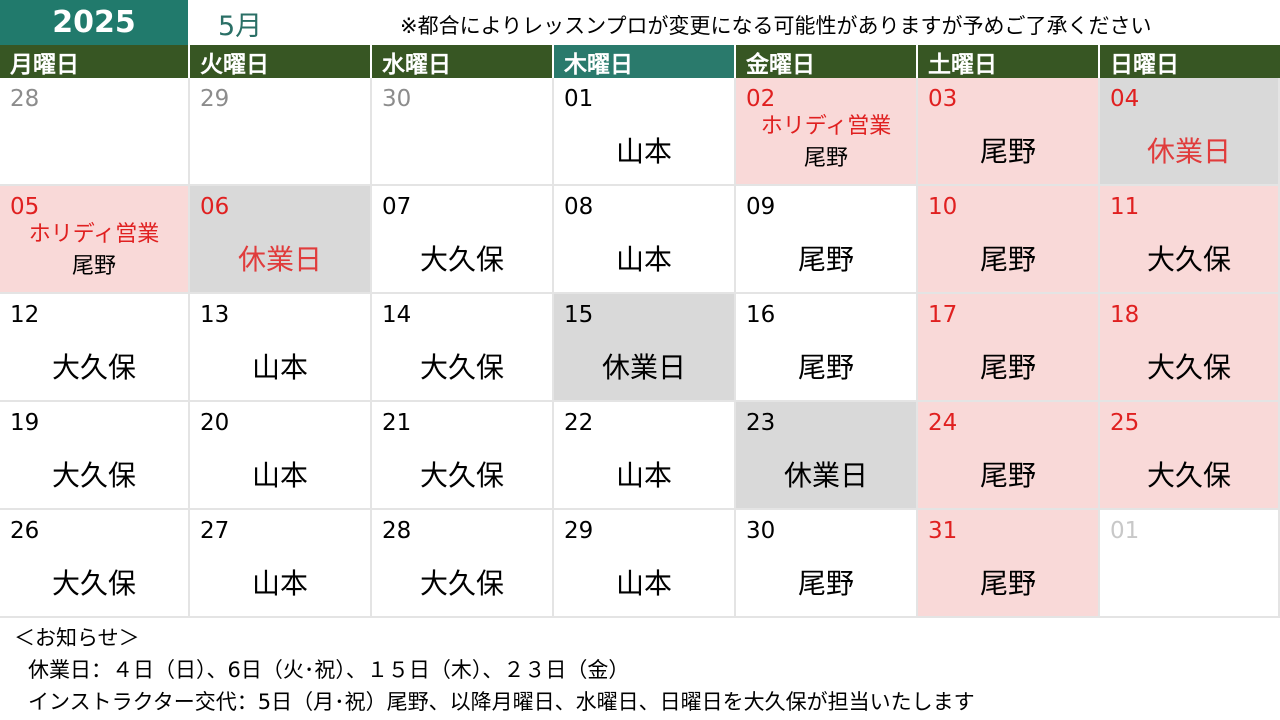  Describe the element at coordinates (77, 638) in the screenshot. I see `announcements-title: ＜お知らせ＞` at that location.